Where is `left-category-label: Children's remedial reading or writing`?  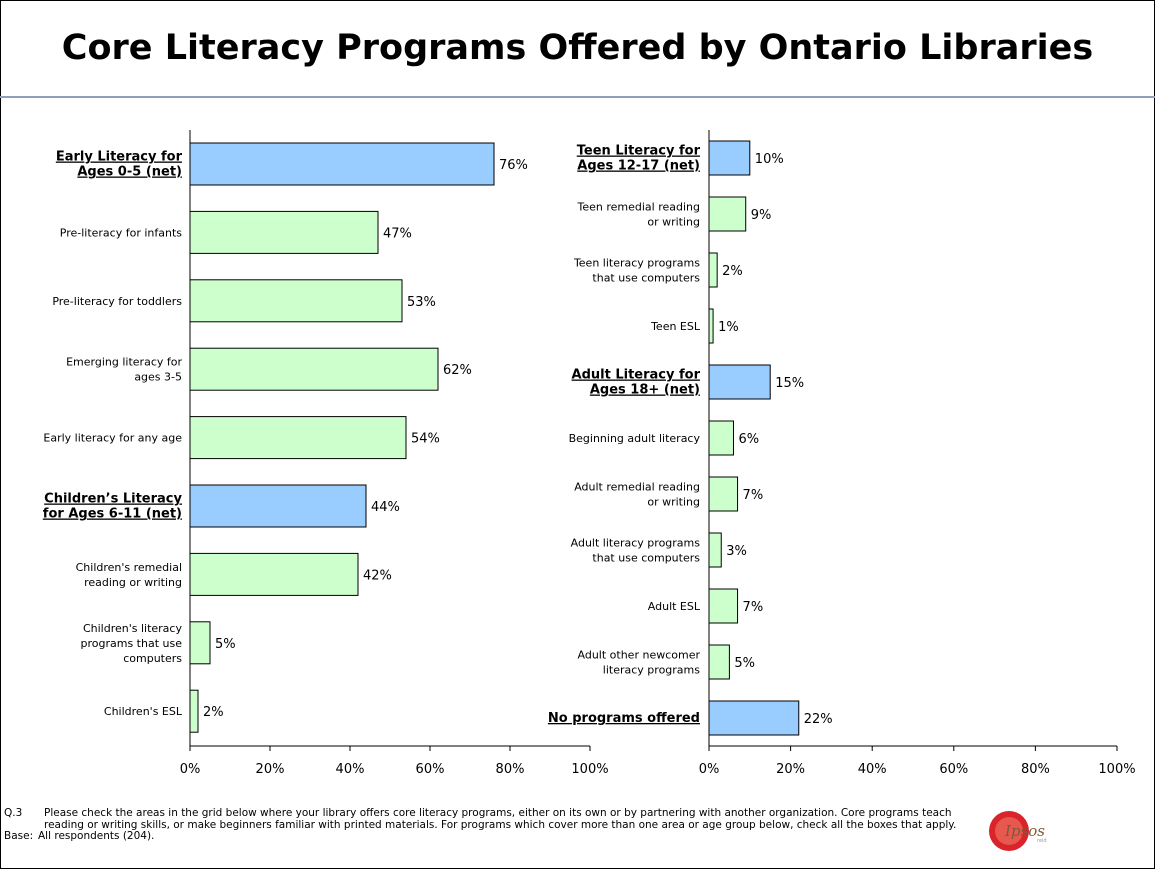 left-category-label: Children's remedial reading or writing is located at coordinates (129, 575).